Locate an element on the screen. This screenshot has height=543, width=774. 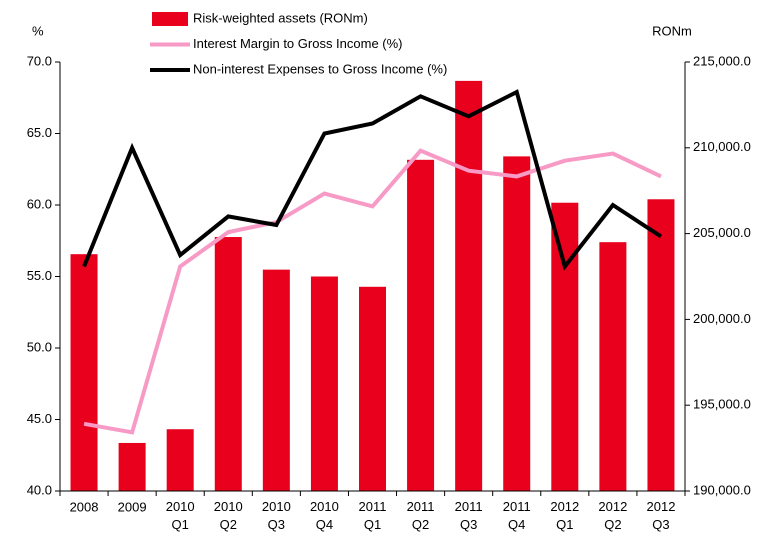
x-tick-label: 2010 Q3 is located at coordinates (276, 515).